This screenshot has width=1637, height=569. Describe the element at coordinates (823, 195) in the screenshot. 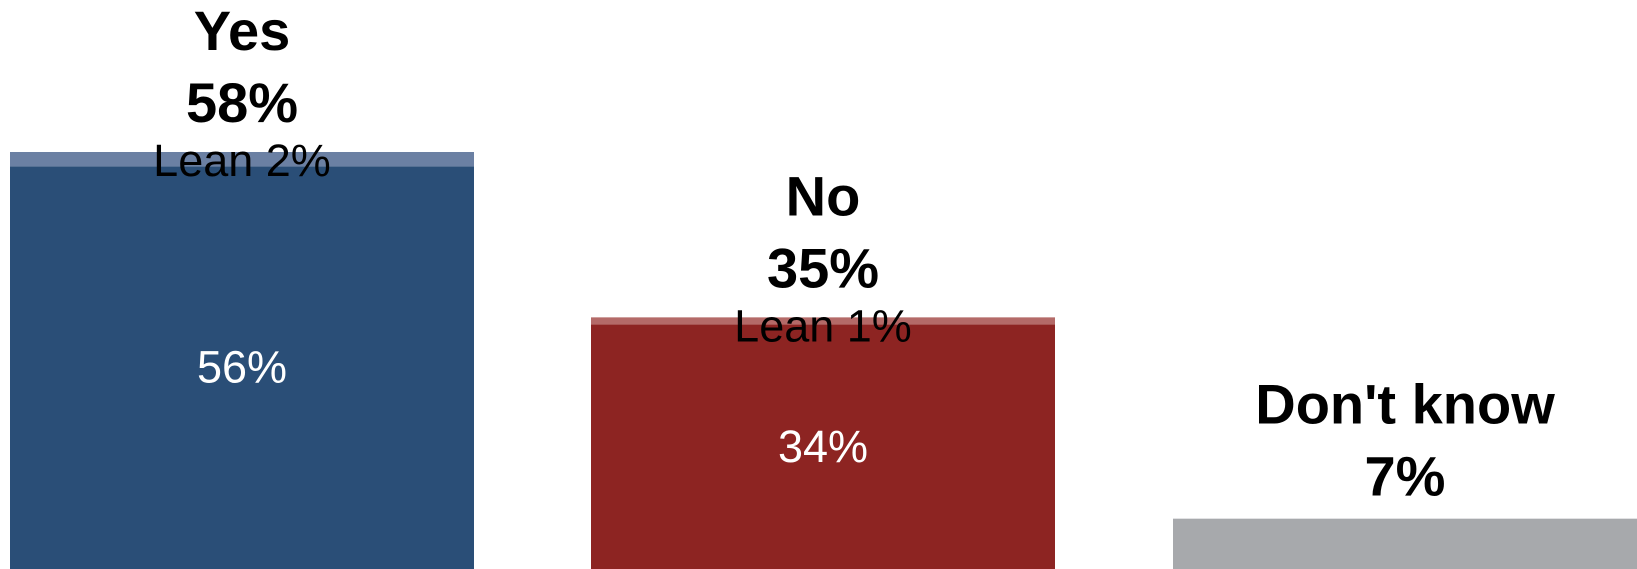

I see `category-label-no: No` at that location.